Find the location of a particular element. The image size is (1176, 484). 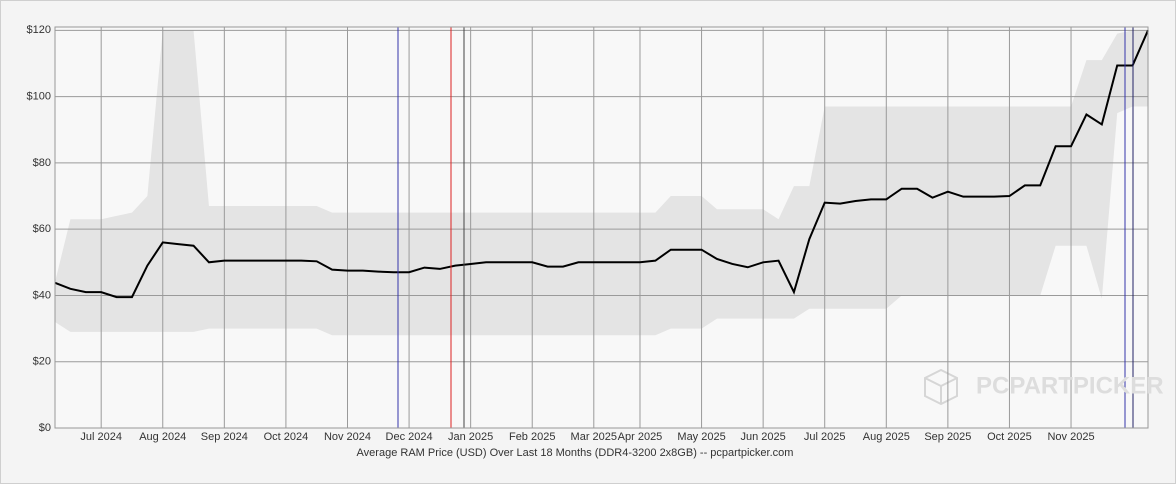

x-tick-label: Sep 2024 is located at coordinates (224, 437).